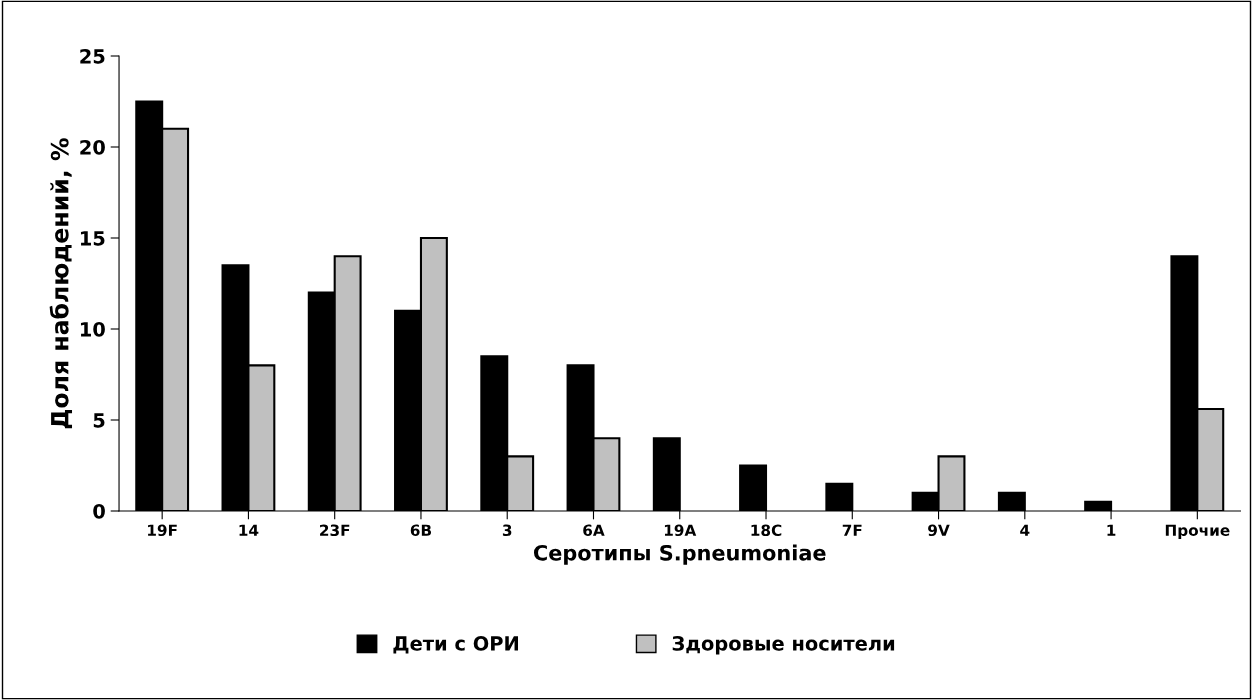 The width and height of the screenshot is (1253, 700). Describe the element at coordinates (162, 530) in the screenshot. I see `x-tick-label: 19F` at that location.